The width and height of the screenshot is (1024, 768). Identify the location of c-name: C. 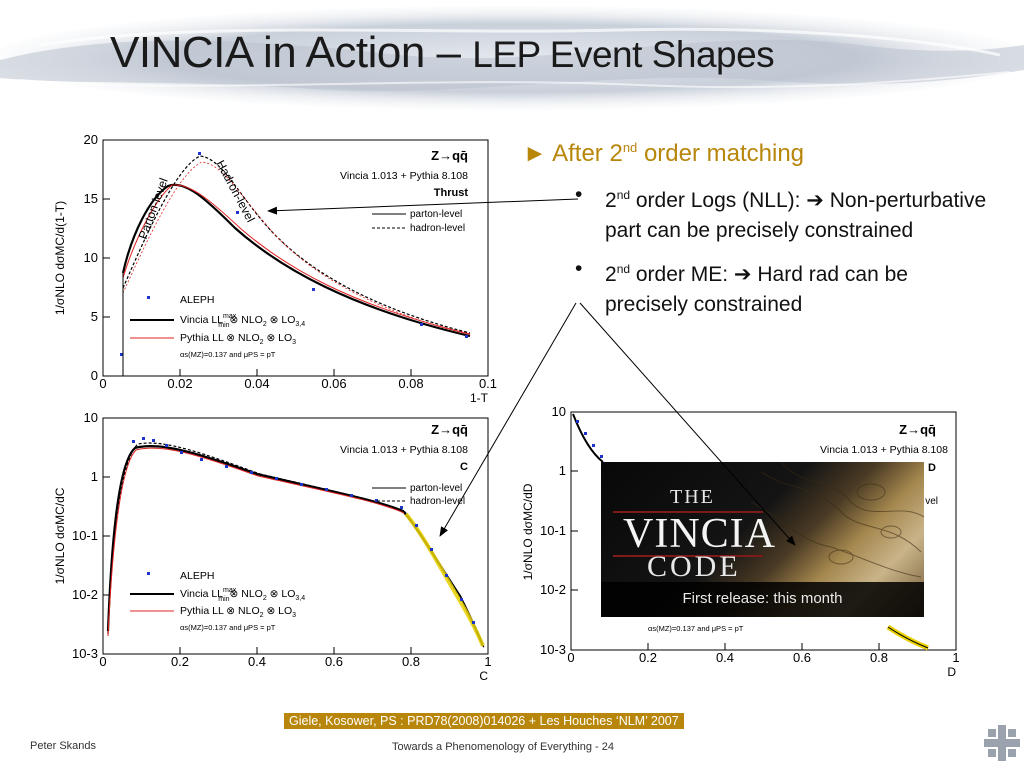
(464, 467).